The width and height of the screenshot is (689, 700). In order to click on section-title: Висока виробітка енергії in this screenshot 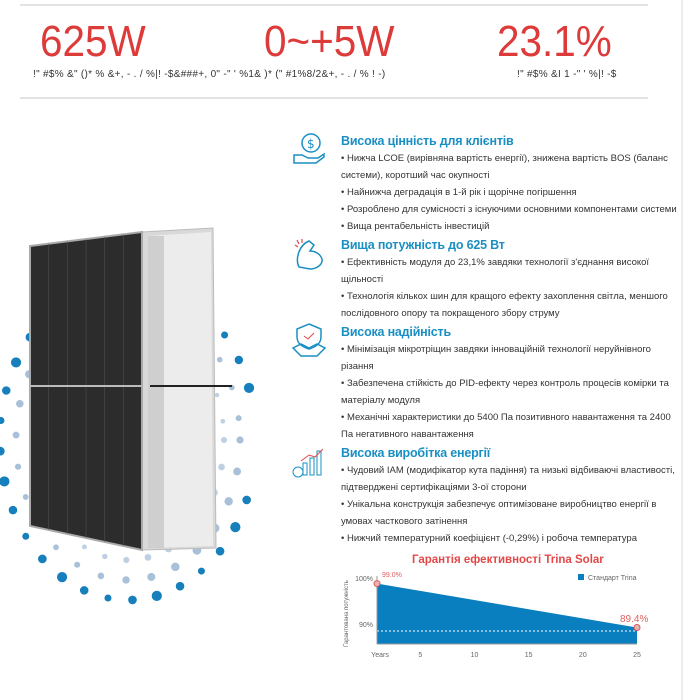, I will do `click(416, 453)`.